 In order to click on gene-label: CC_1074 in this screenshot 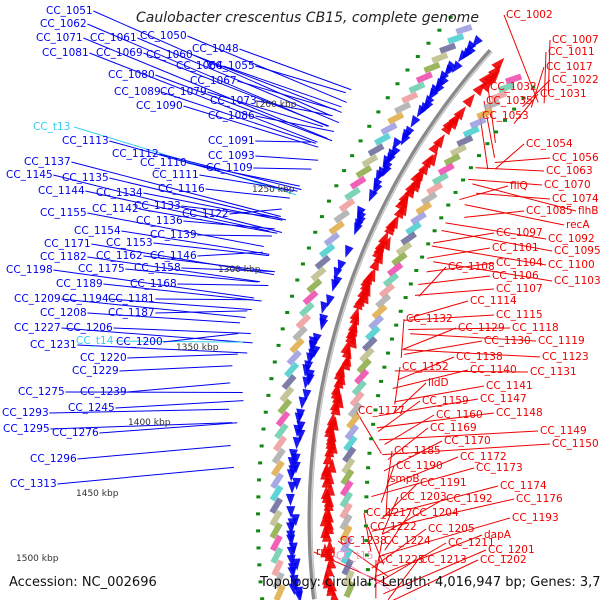, I will do `click(575, 199)`.